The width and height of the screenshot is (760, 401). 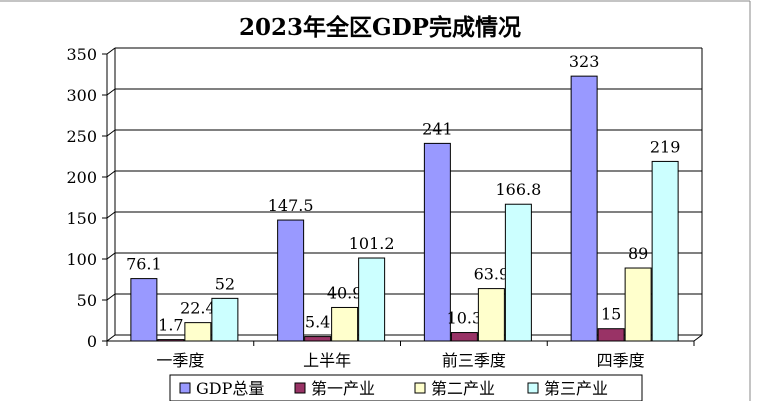 I want to click on data-label: 52, so click(x=225, y=283).